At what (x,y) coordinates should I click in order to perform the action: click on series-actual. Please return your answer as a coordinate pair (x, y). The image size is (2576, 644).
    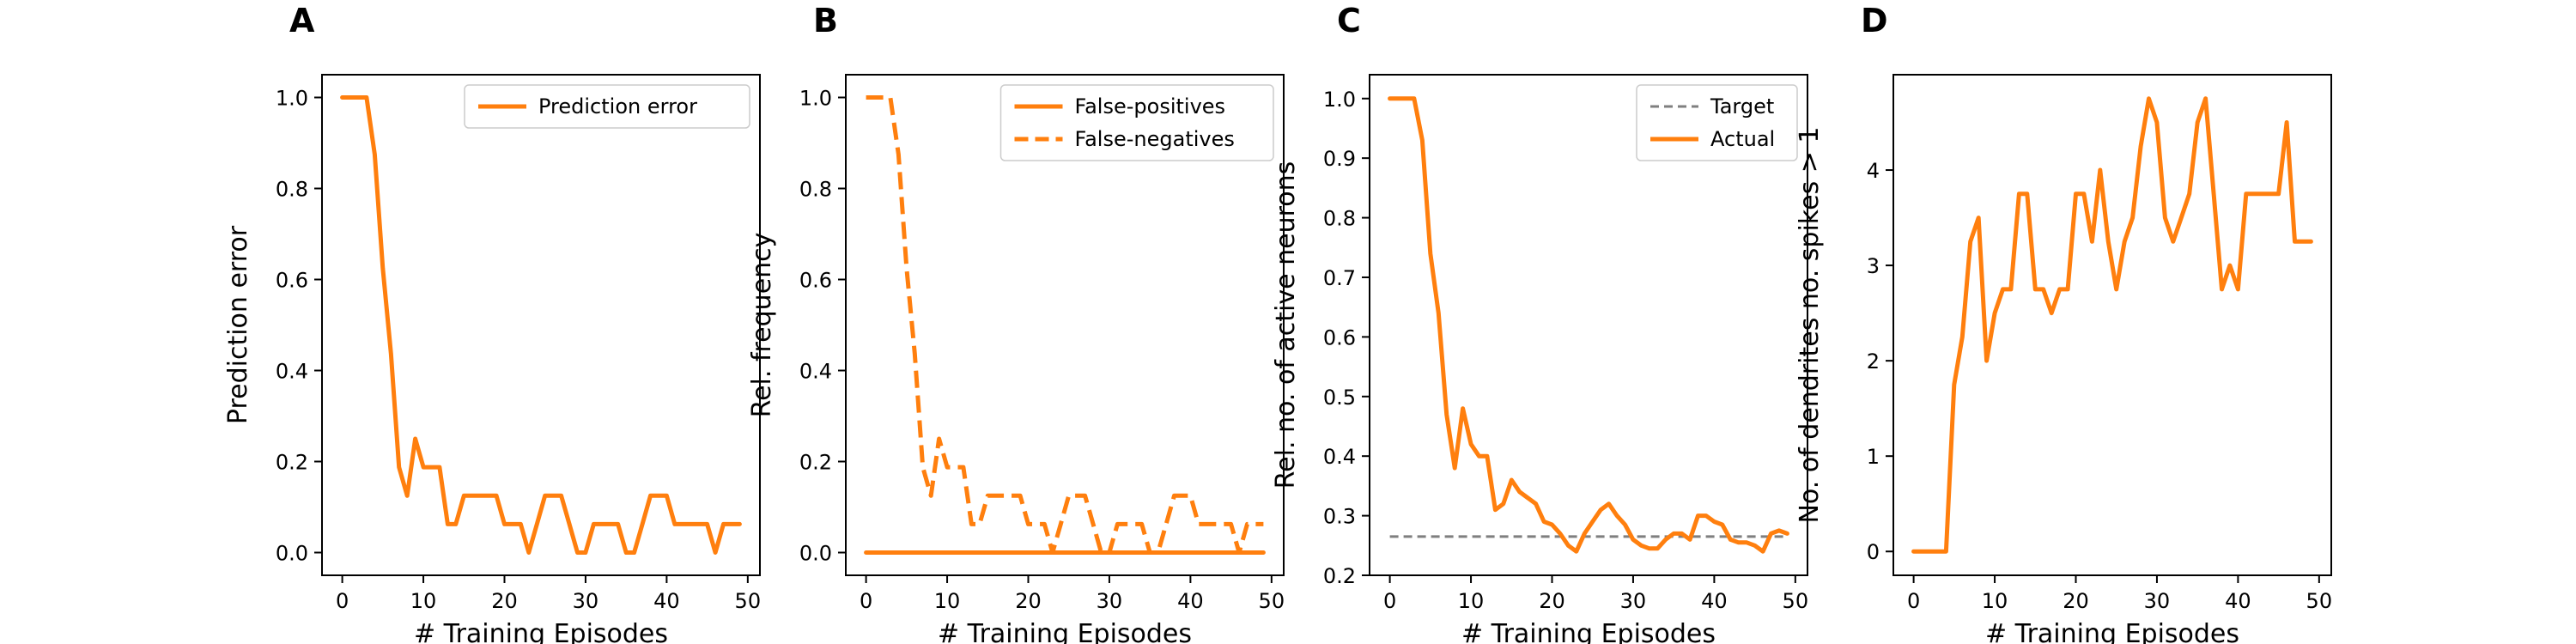
    Looking at the image, I should click on (1588, 325).